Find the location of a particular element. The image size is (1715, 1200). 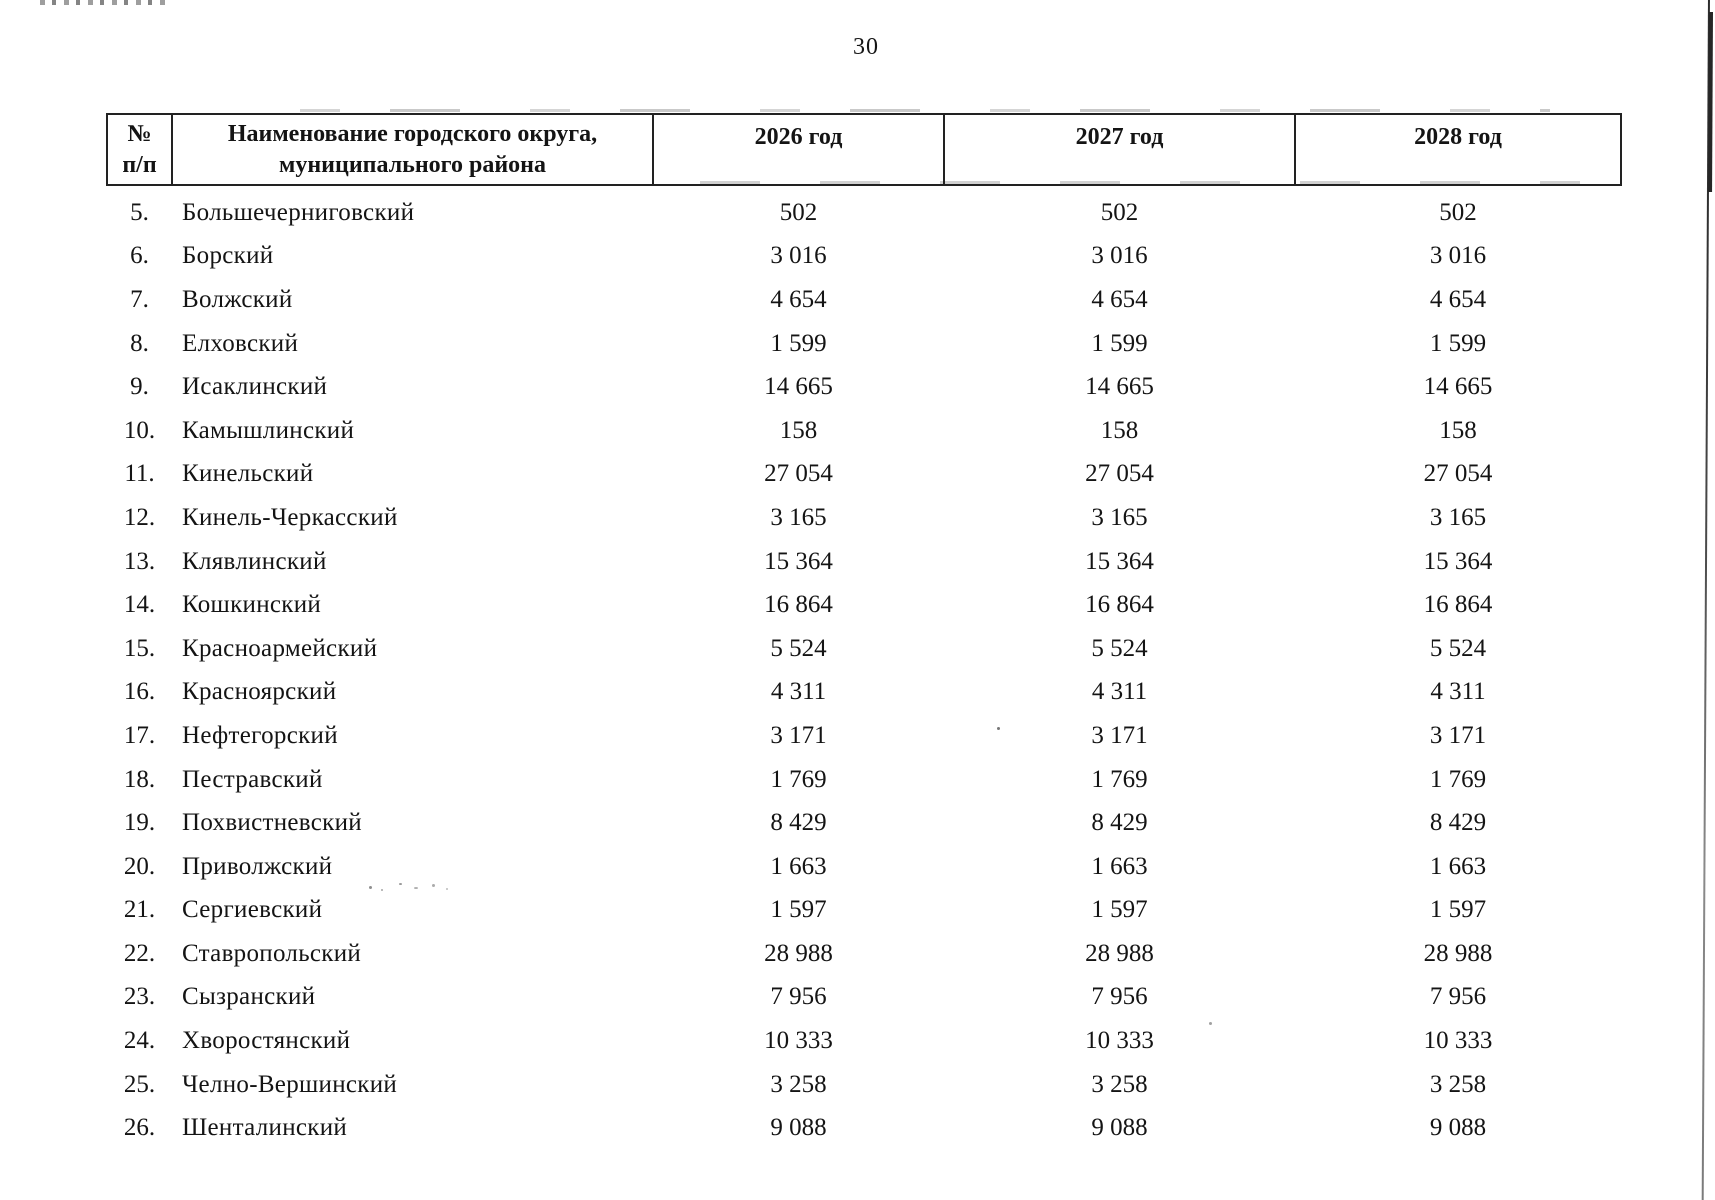

value-2027: 15 364 is located at coordinates (1119, 561).